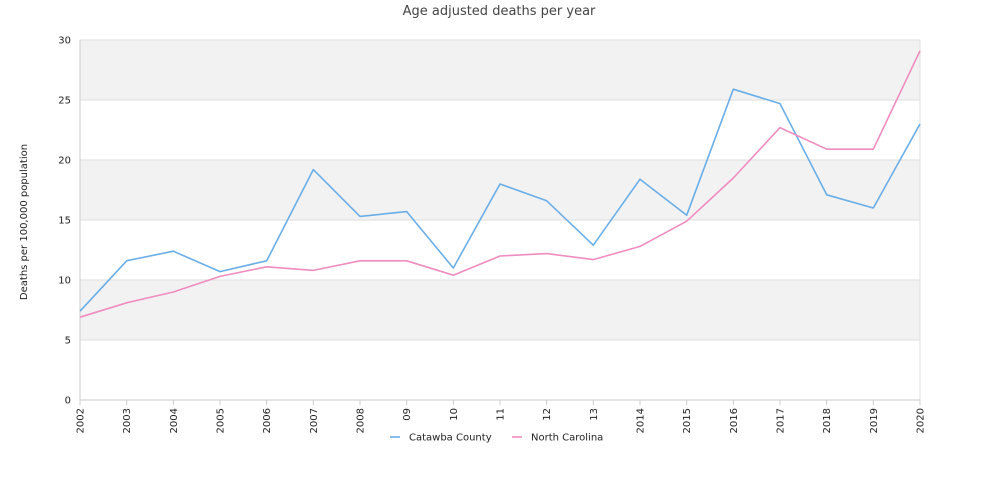 The height and width of the screenshot is (500, 1000). What do you see at coordinates (547, 414) in the screenshot?
I see `x-tick-label: 12` at bounding box center [547, 414].